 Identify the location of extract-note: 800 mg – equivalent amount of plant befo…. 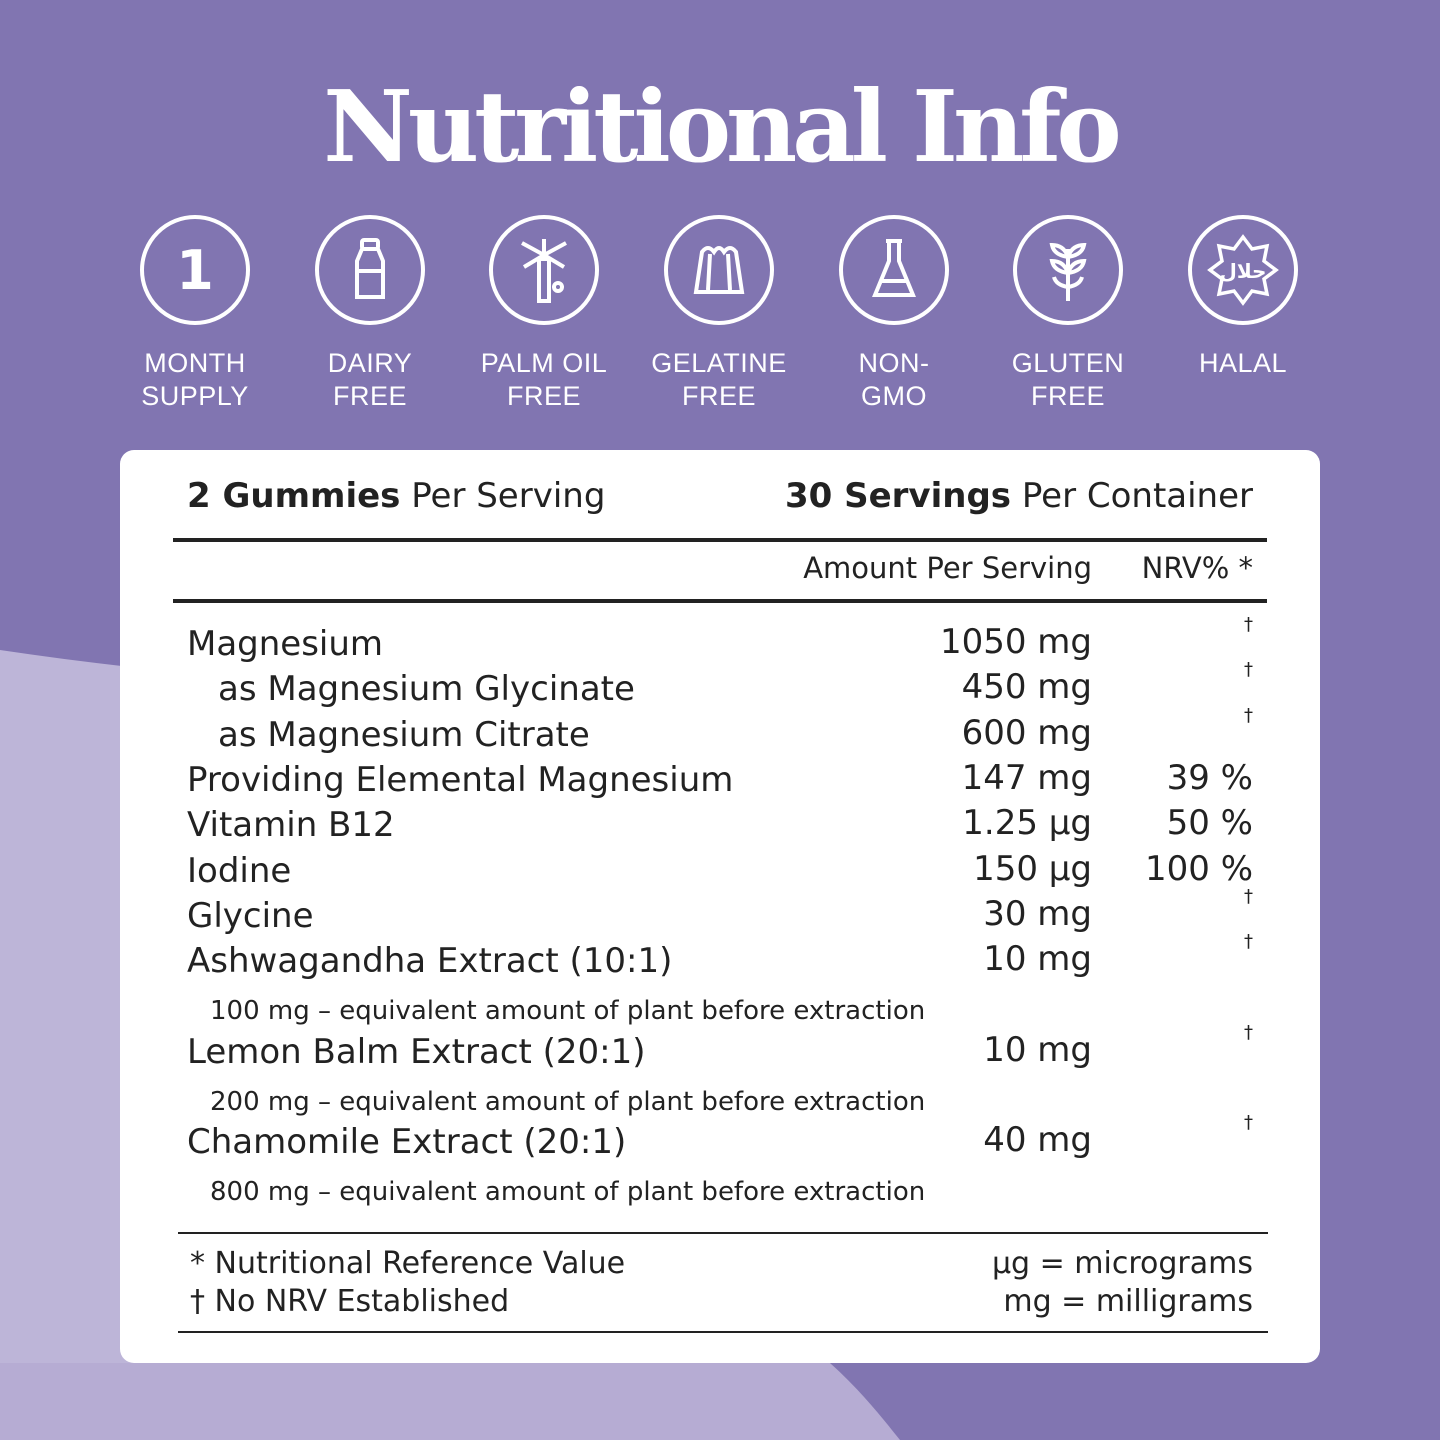
(568, 1192).